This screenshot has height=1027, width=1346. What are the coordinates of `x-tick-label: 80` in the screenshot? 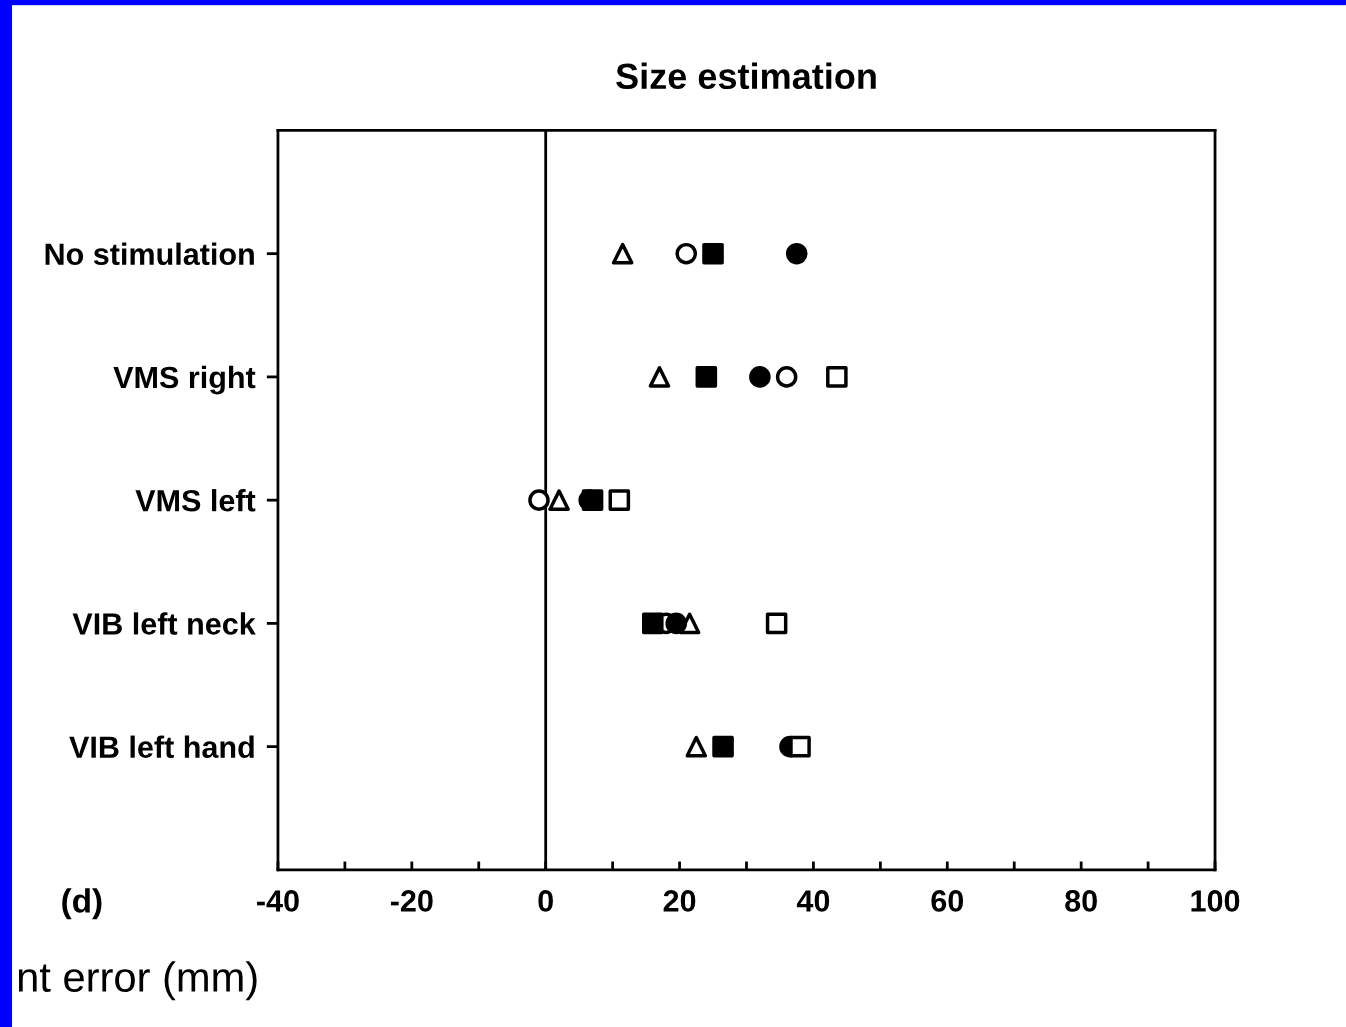 It's located at (1081, 901).